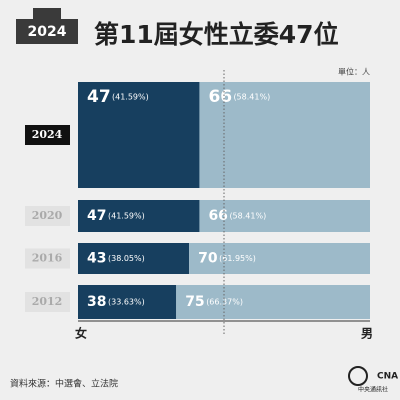 This screenshot has width=400, height=400. I want to click on value-label: 70, so click(208, 259).